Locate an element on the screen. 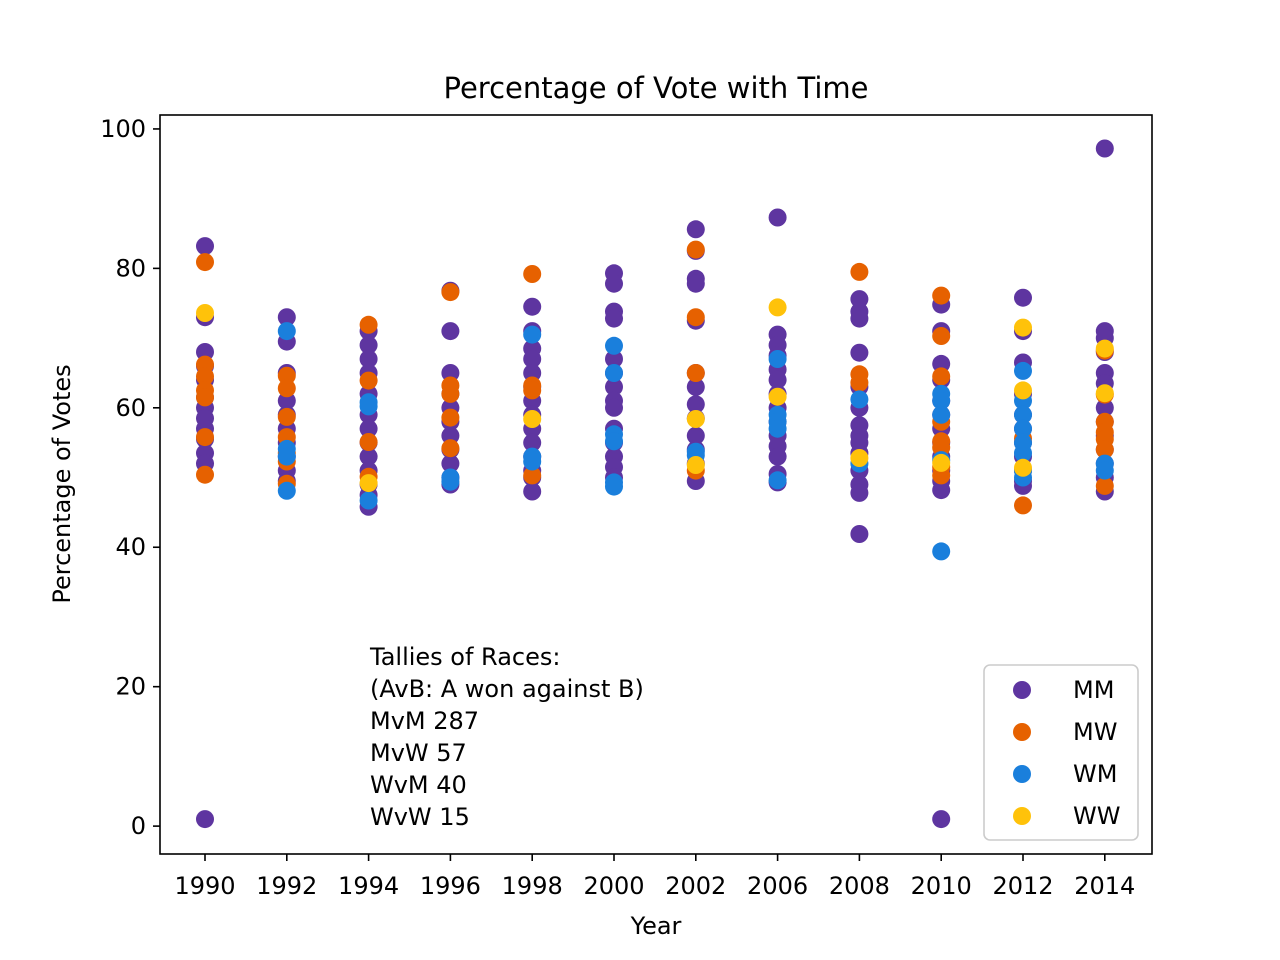  y-tick-label: 100 is located at coordinates (123, 129).